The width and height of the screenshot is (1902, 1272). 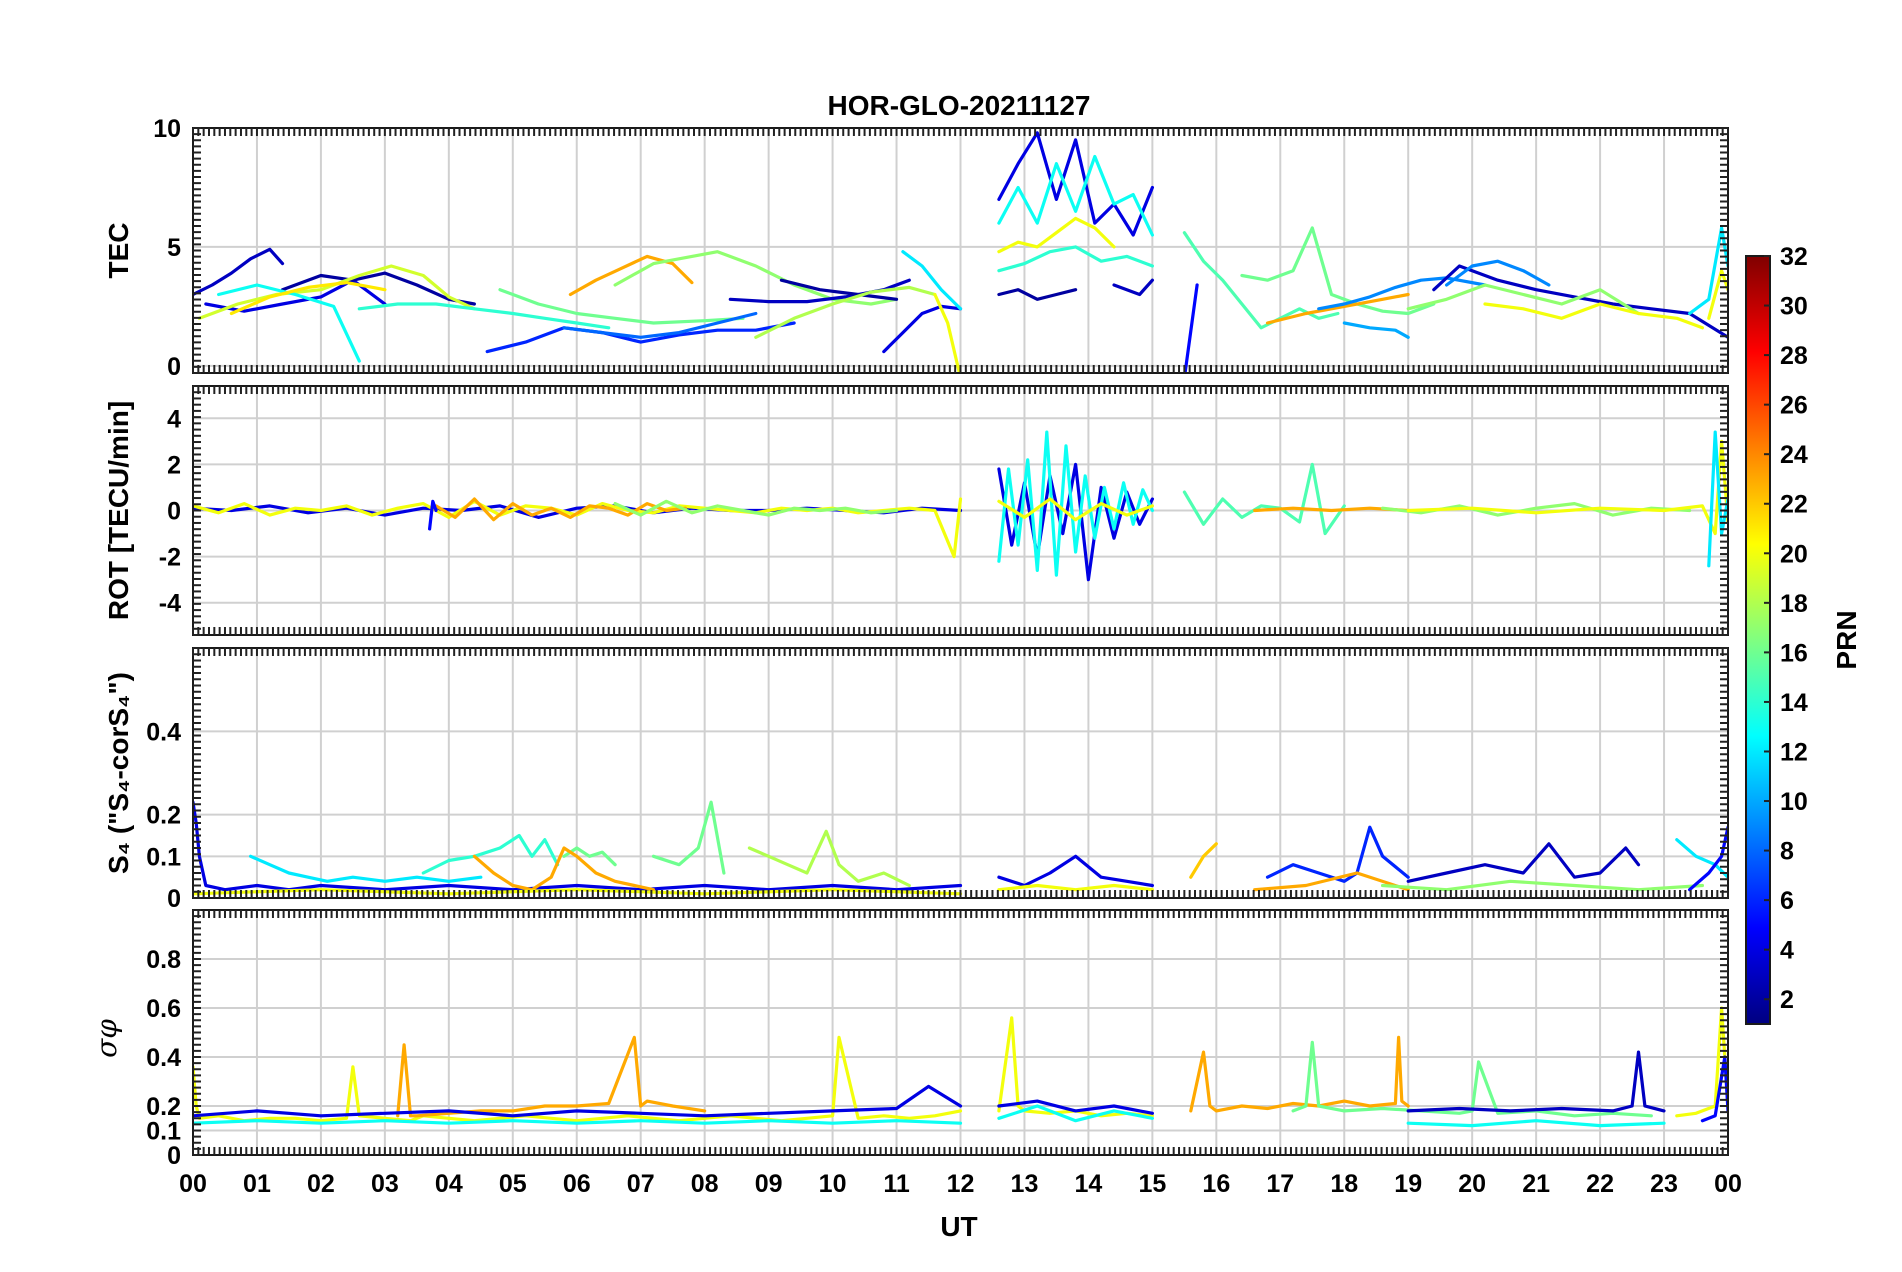 What do you see at coordinates (513, 1184) in the screenshot?
I see `x-tick-label: 05` at bounding box center [513, 1184].